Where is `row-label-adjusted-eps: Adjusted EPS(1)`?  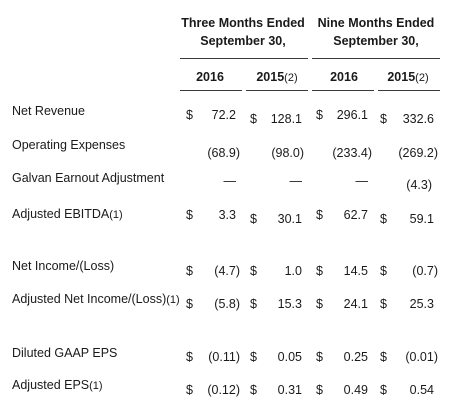 row-label-adjusted-eps: Adjusted EPS(1) is located at coordinates (57, 385).